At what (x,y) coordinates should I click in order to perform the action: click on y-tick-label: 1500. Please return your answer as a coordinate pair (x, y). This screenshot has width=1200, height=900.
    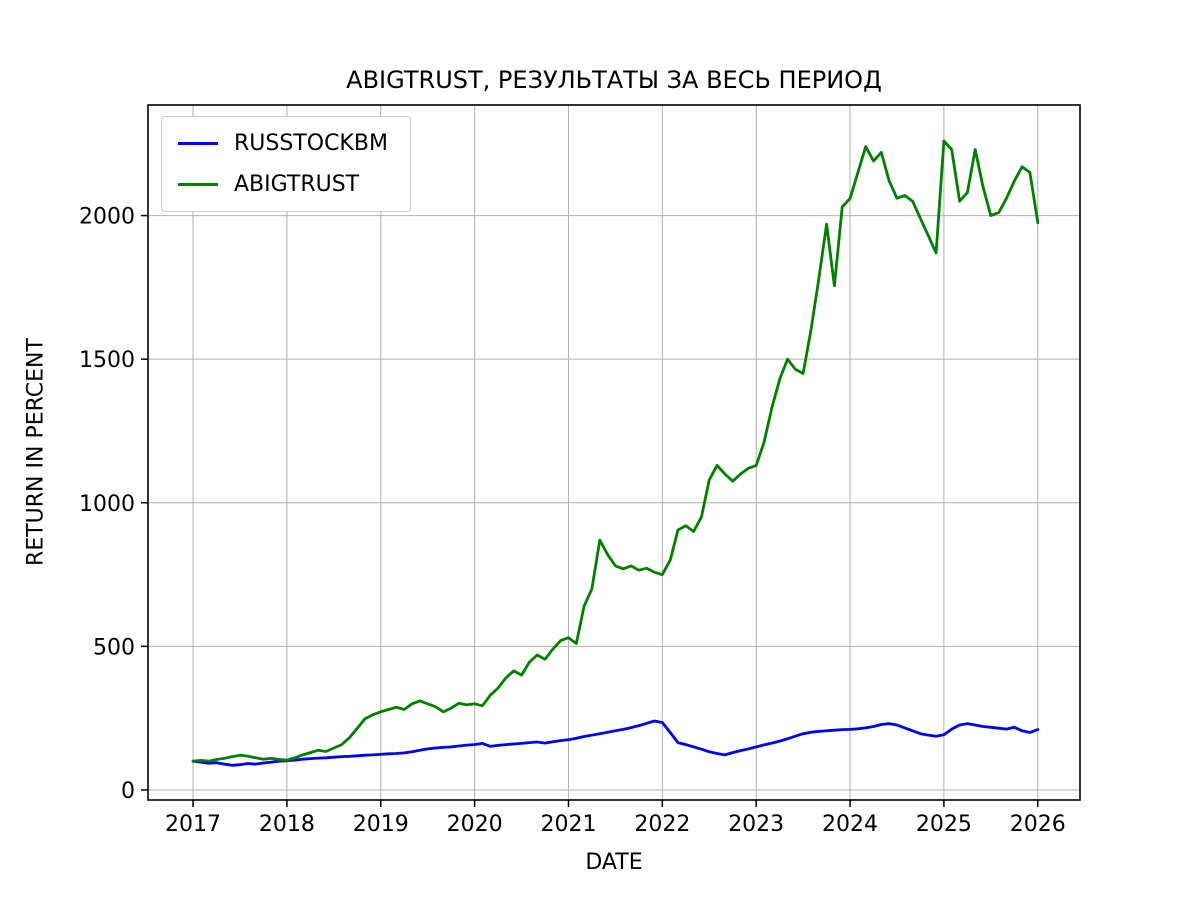
    Looking at the image, I should click on (107, 360).